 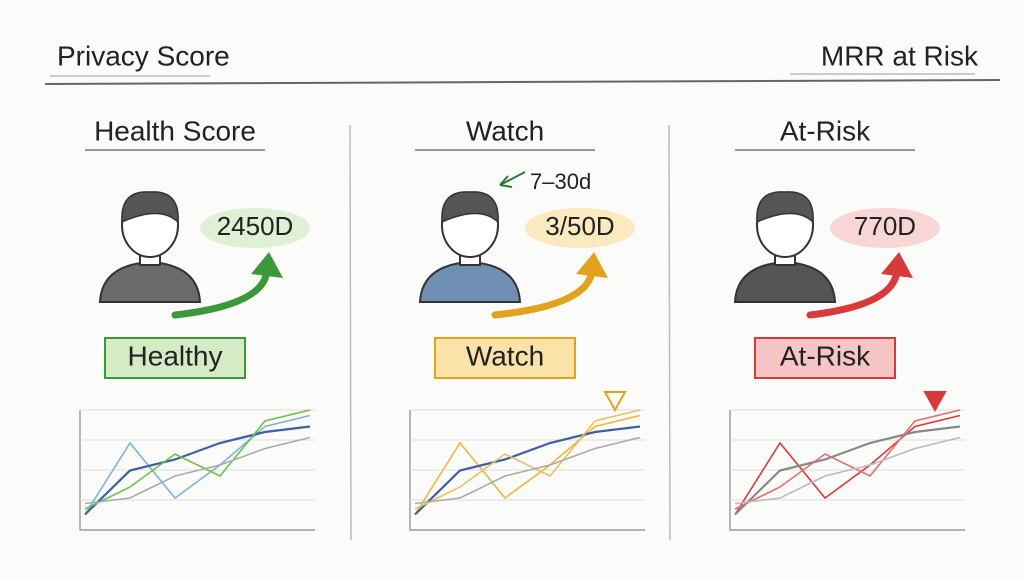 What do you see at coordinates (512, 179) in the screenshot?
I see `note-arrow` at bounding box center [512, 179].